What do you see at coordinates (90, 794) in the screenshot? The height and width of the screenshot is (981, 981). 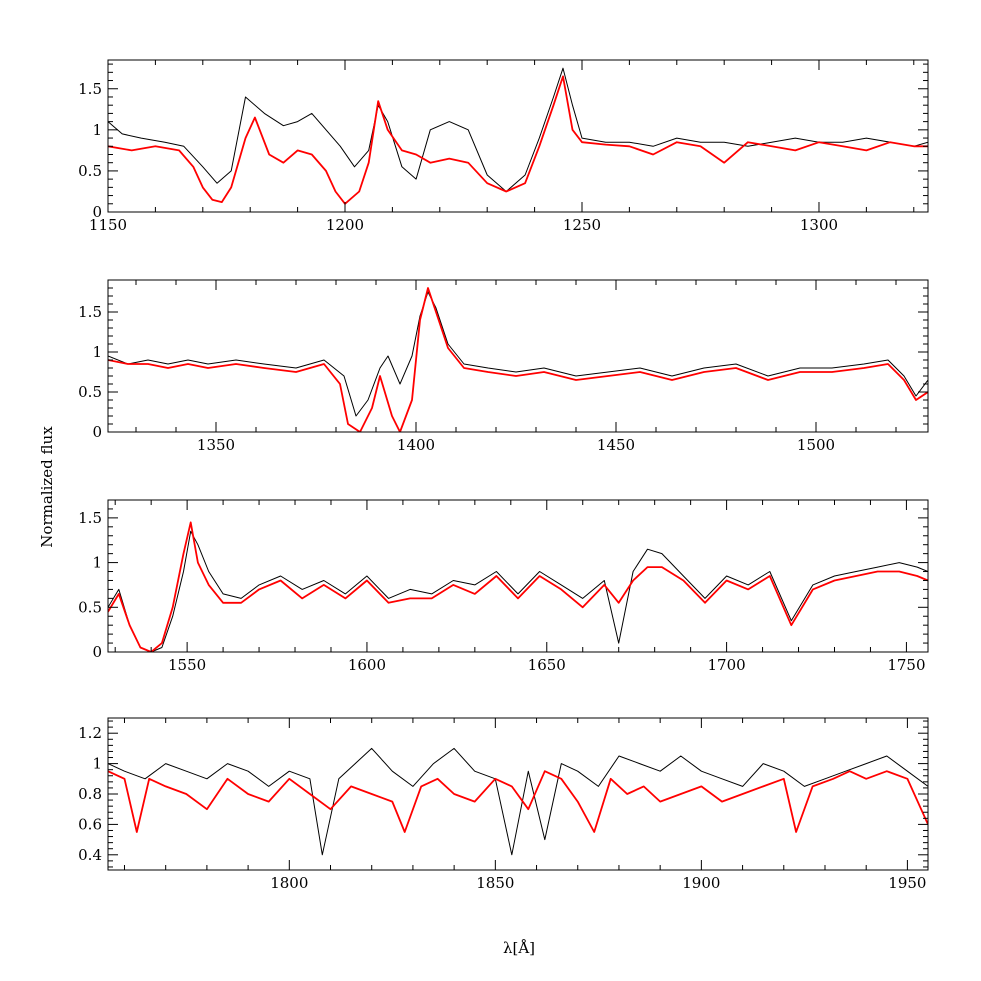 I see `y-tick-label: 0.8` at bounding box center [90, 794].